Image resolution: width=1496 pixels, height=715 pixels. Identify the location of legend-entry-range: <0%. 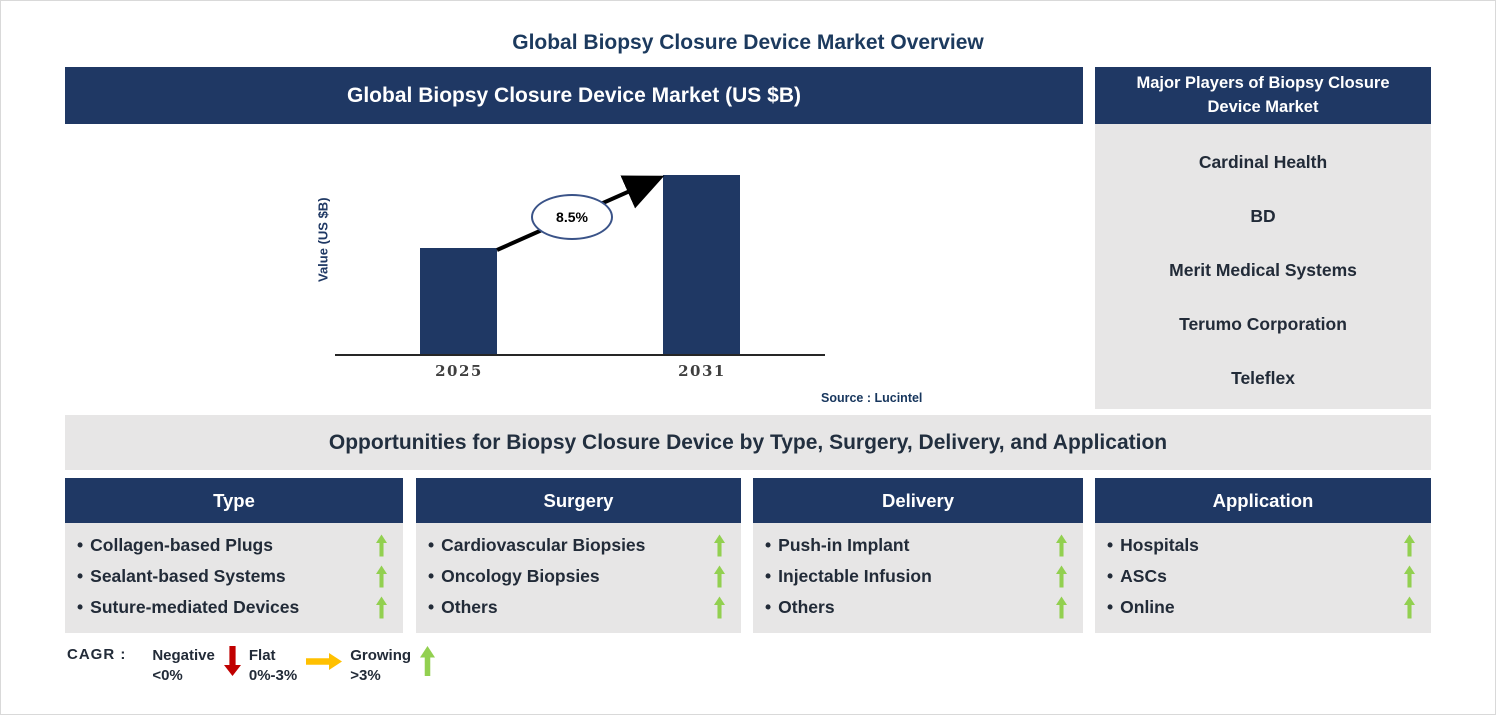
(167, 675).